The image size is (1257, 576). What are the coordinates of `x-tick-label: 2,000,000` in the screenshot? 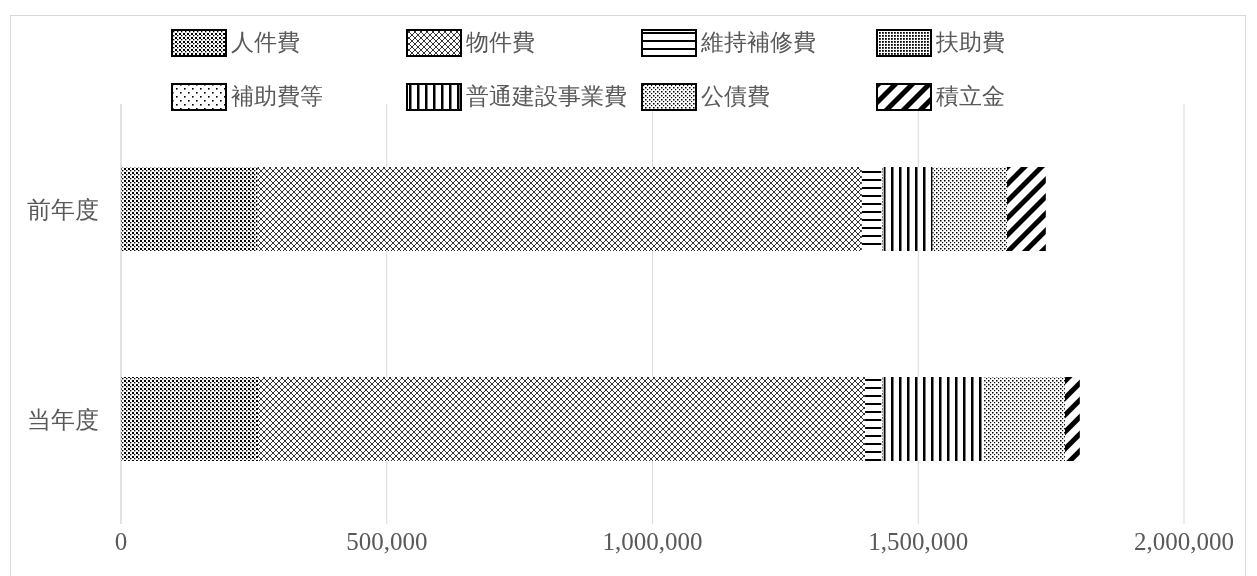 It's located at (1184, 541).